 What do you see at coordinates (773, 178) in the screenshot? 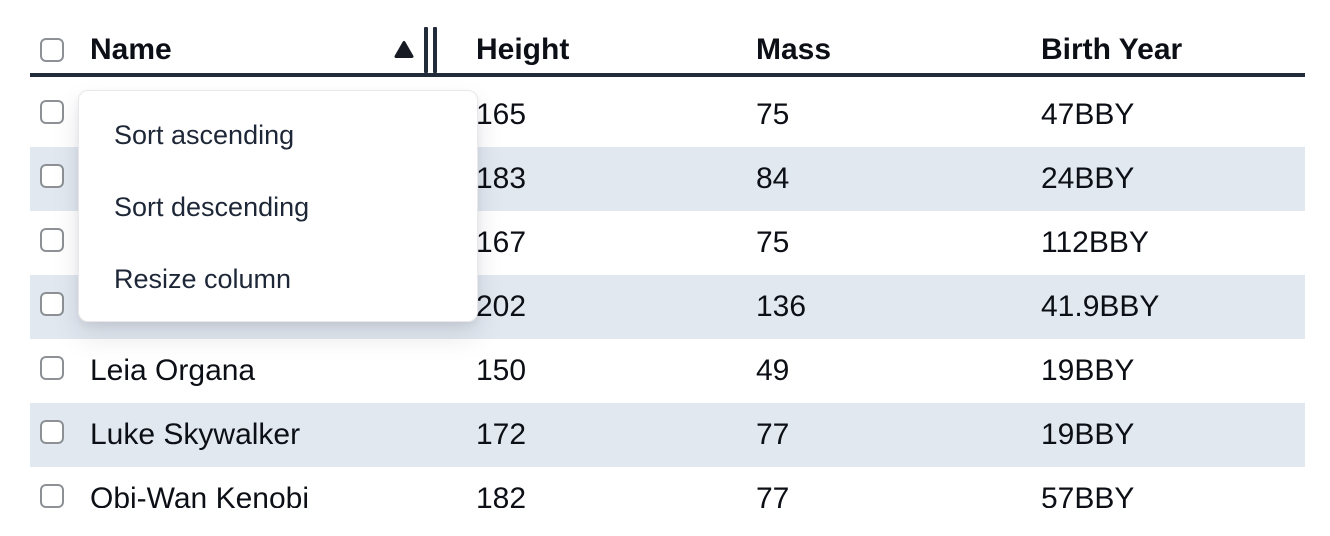
I see `cell-mass: 84` at bounding box center [773, 178].